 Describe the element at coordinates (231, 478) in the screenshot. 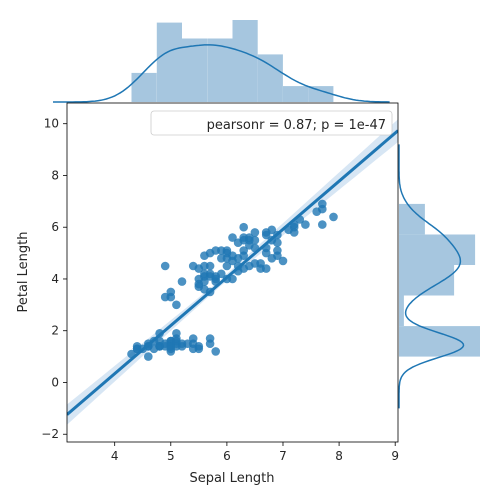

I see `x-axis-label: Sepal Length` at that location.